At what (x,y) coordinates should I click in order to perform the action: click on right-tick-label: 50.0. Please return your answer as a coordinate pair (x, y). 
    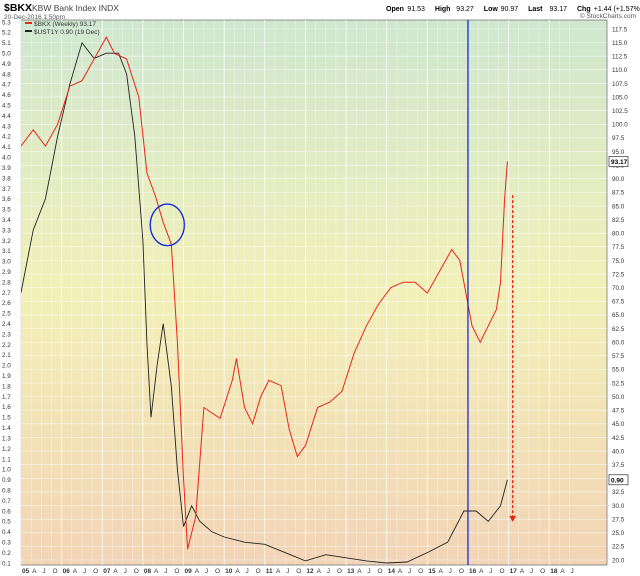
    Looking at the image, I should click on (618, 397).